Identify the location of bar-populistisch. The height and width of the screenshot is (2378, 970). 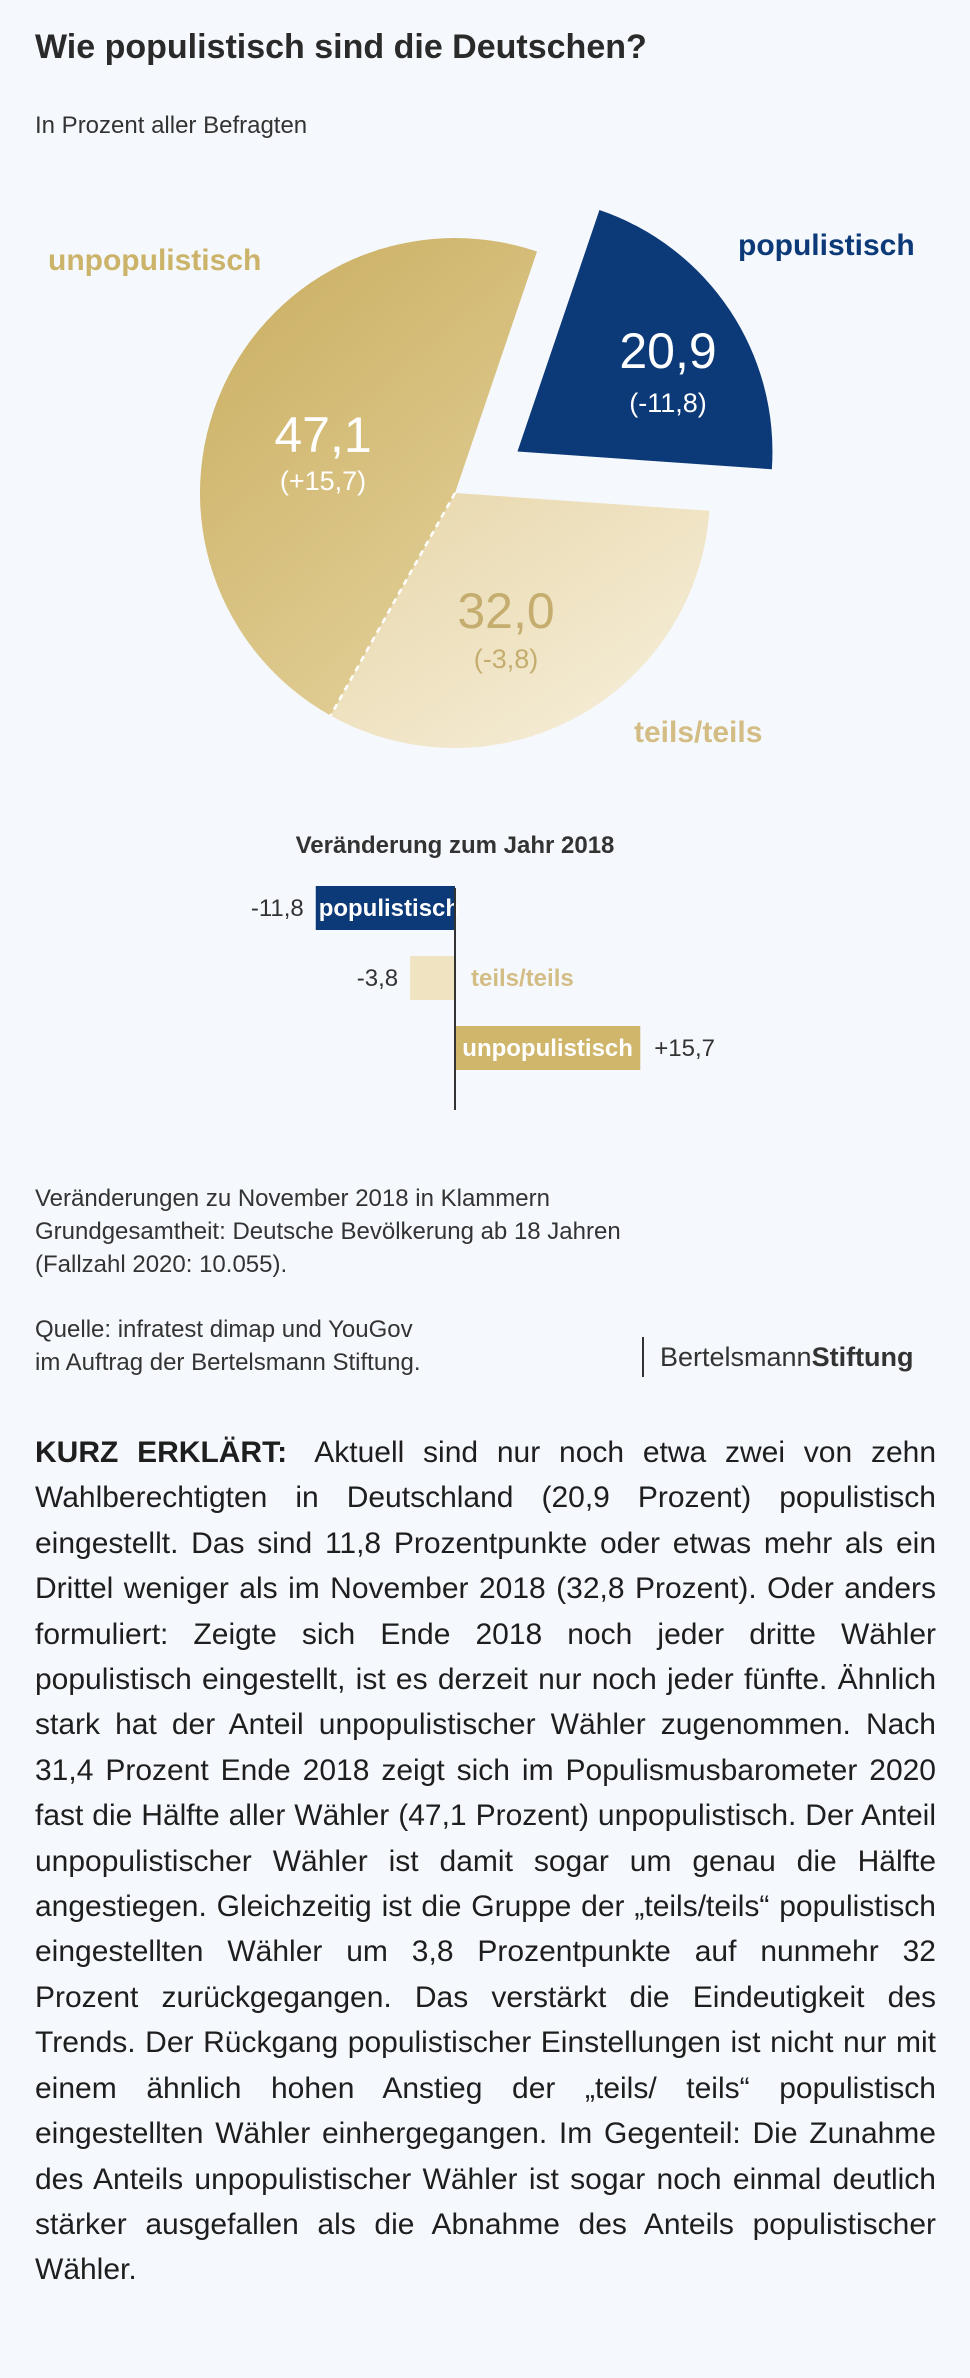
(385, 908).